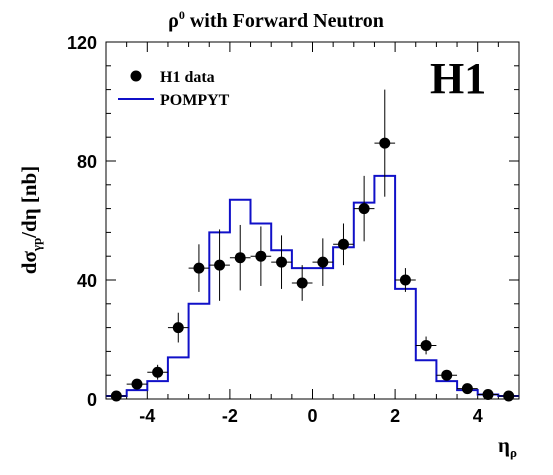  What do you see at coordinates (147, 416) in the screenshot?
I see `x-tick-label: -4` at bounding box center [147, 416].